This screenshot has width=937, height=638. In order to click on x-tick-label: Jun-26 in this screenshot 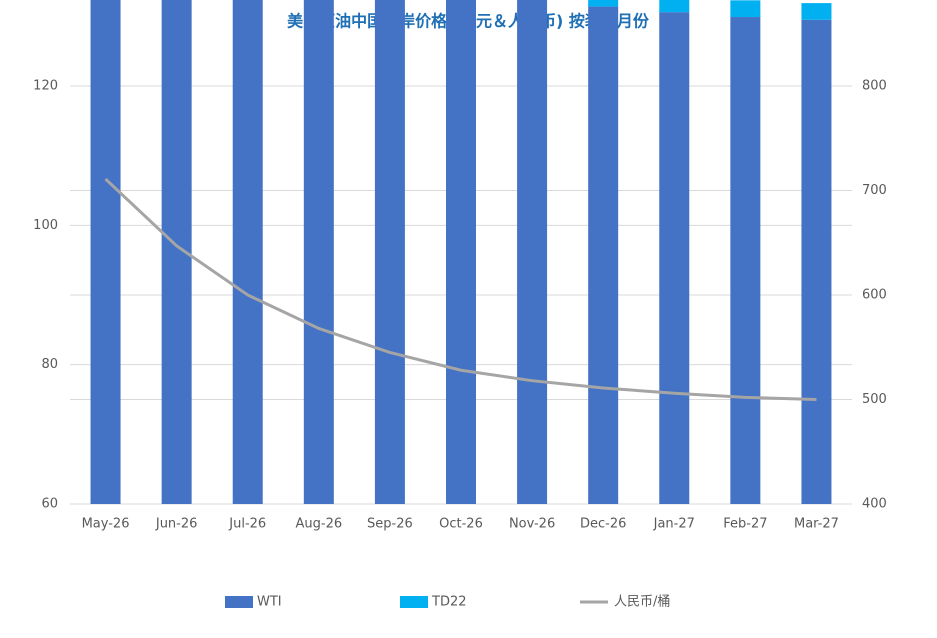, I will do `click(176, 524)`.